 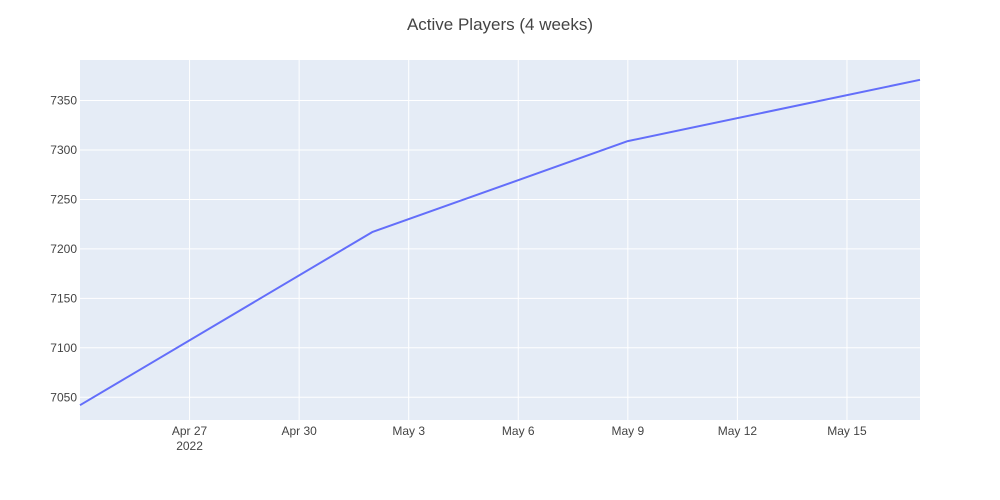 What do you see at coordinates (518, 431) in the screenshot?
I see `x-tick-label: May 6` at bounding box center [518, 431].